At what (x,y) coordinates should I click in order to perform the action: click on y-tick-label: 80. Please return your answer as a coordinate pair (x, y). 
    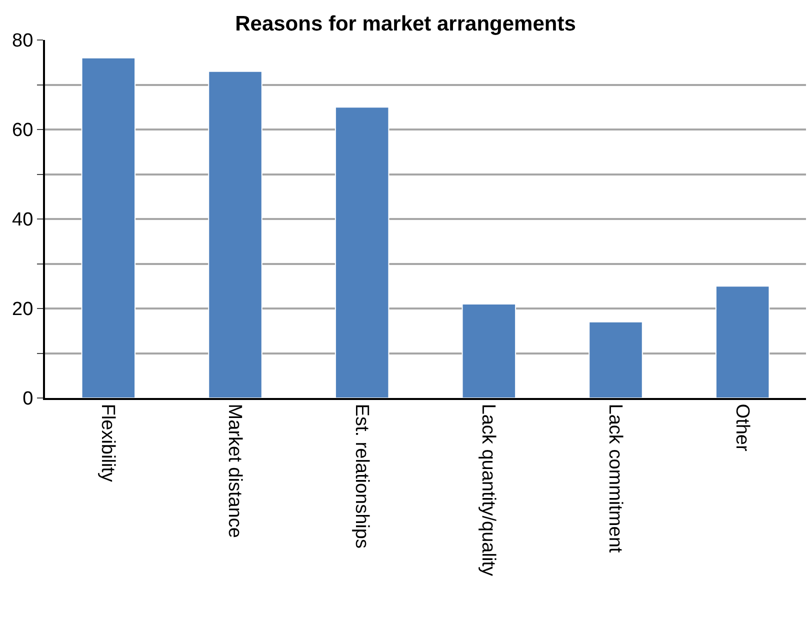
    Looking at the image, I should click on (23, 41).